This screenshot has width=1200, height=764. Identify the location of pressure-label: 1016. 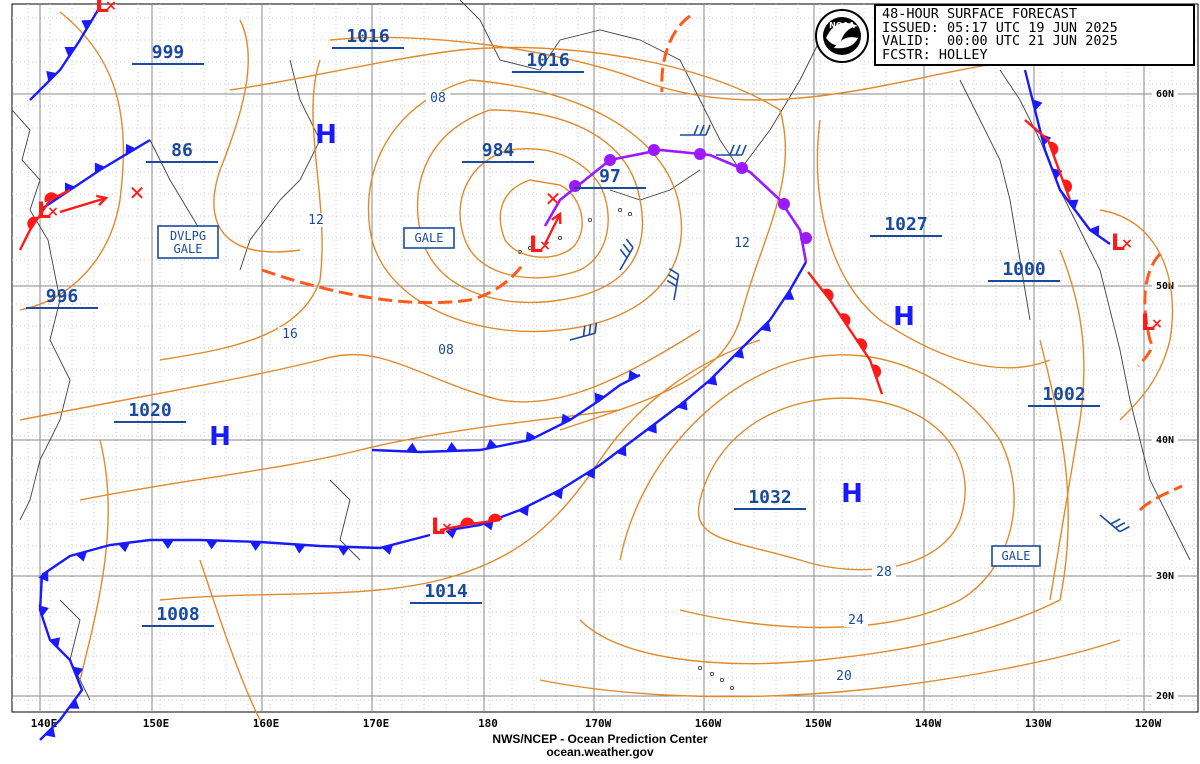
(367, 36).